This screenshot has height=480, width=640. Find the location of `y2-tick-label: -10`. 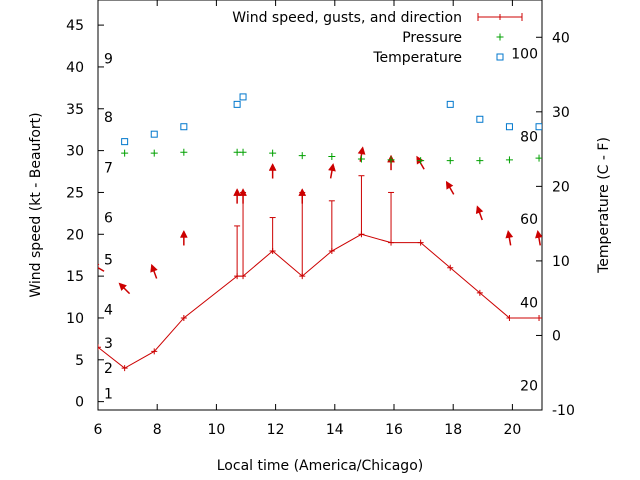

y2-tick-label: -10 is located at coordinates (563, 411).